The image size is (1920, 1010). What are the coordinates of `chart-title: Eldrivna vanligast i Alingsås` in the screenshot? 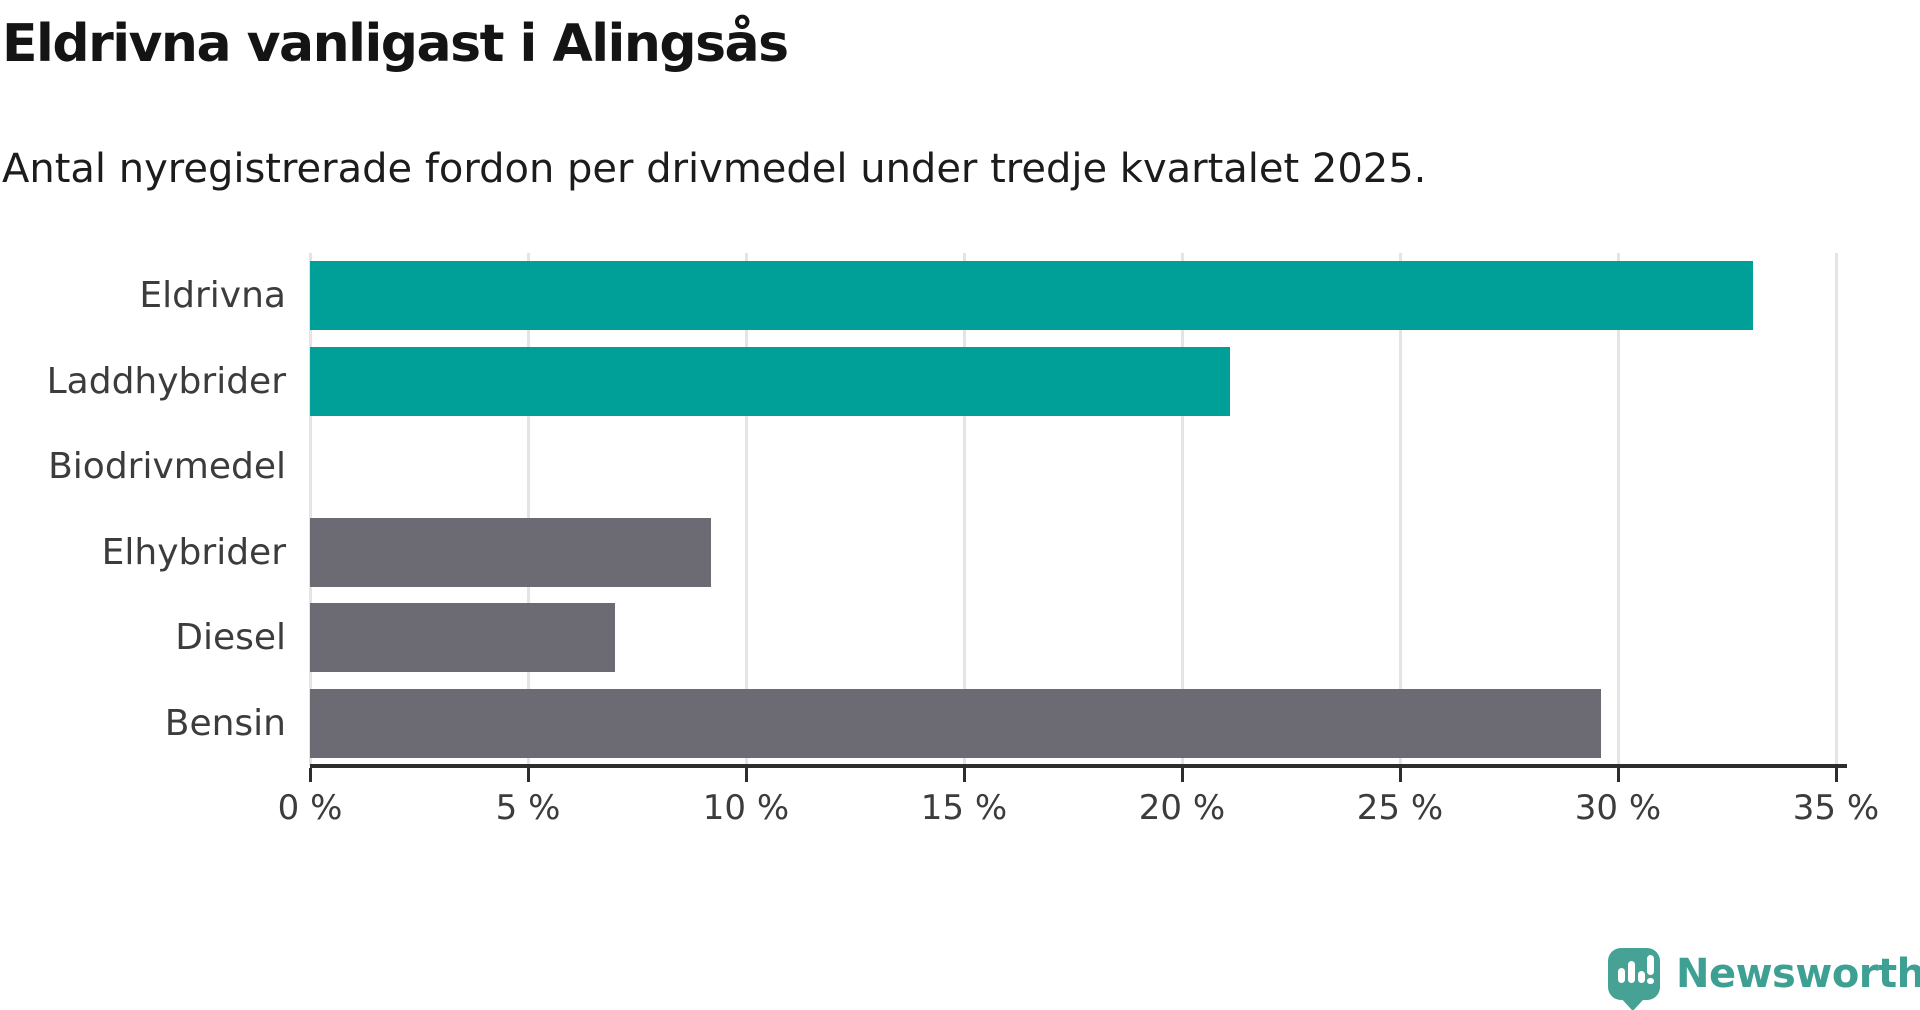 It's located at (395, 44).